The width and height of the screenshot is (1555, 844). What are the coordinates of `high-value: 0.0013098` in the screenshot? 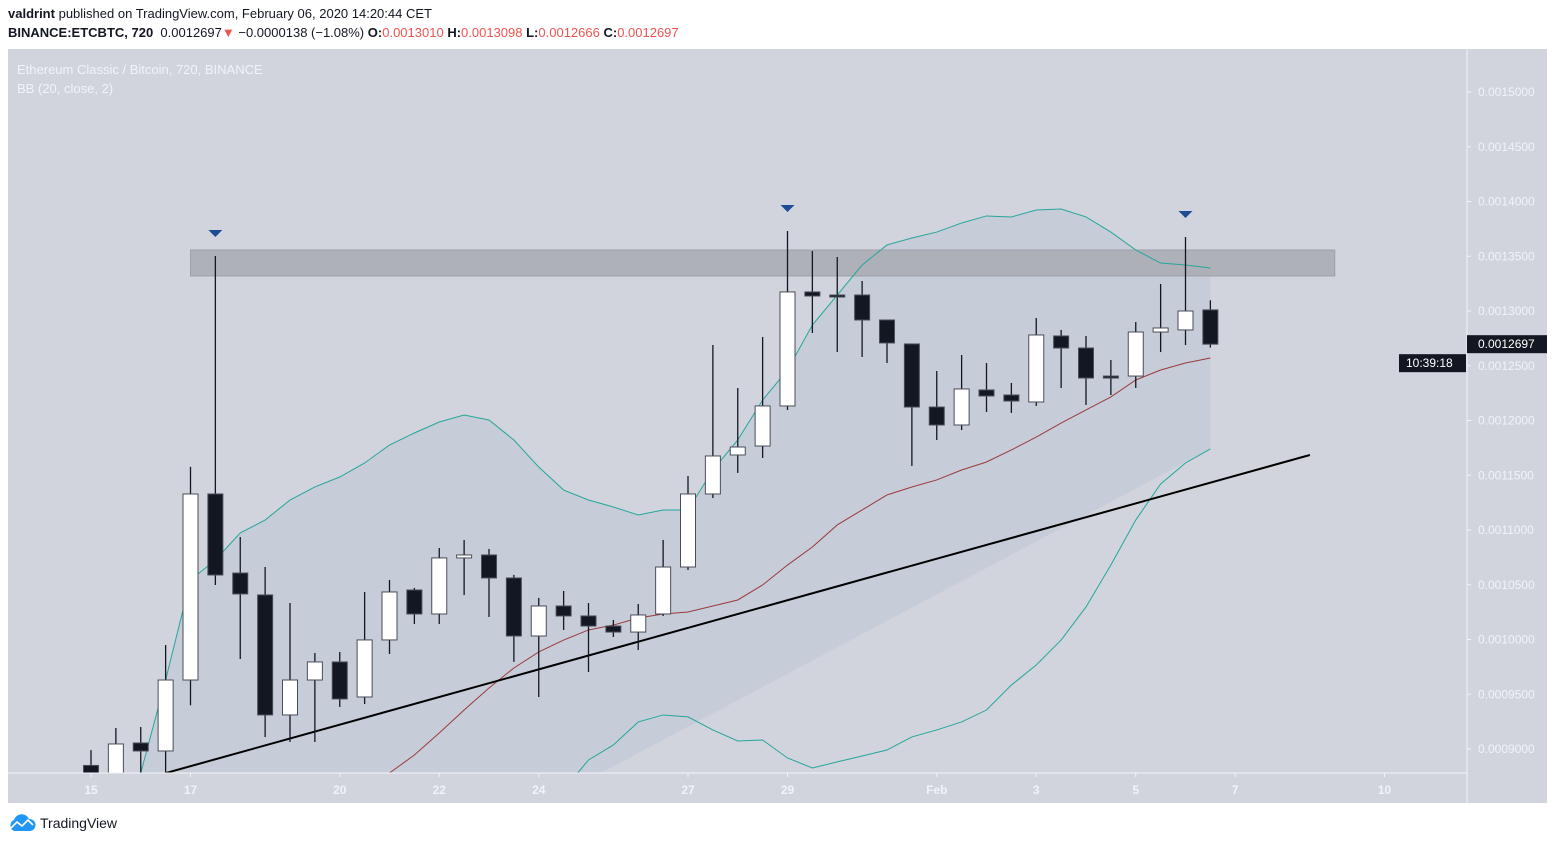 It's located at (492, 32).